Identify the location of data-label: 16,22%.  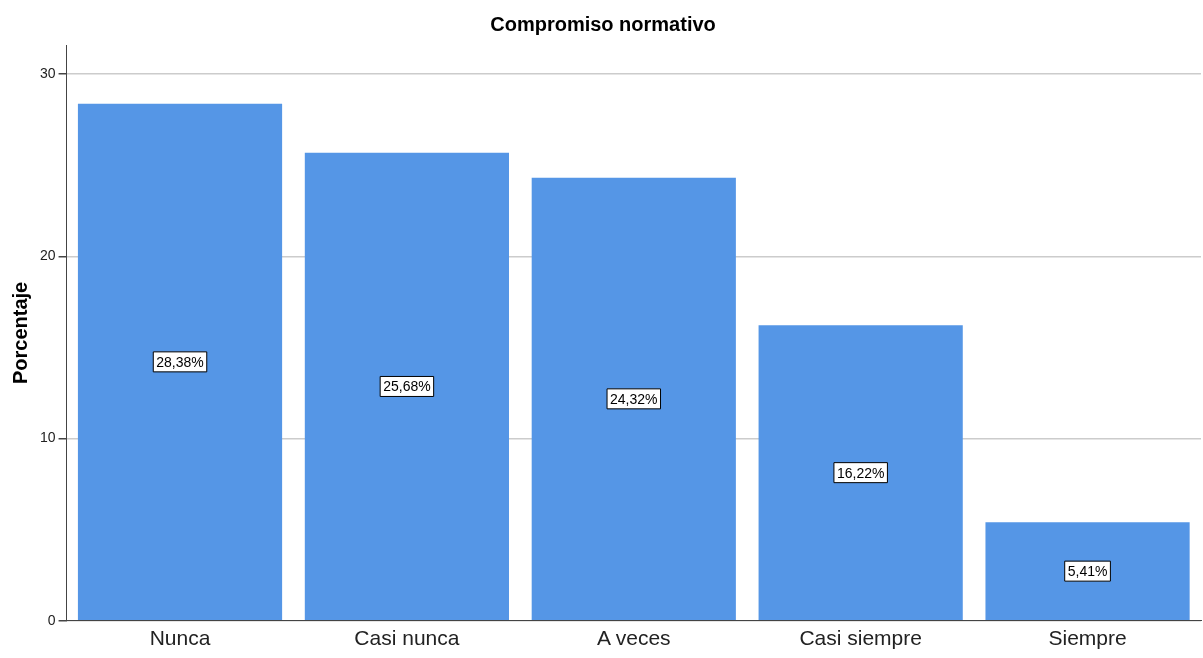
(860, 472).